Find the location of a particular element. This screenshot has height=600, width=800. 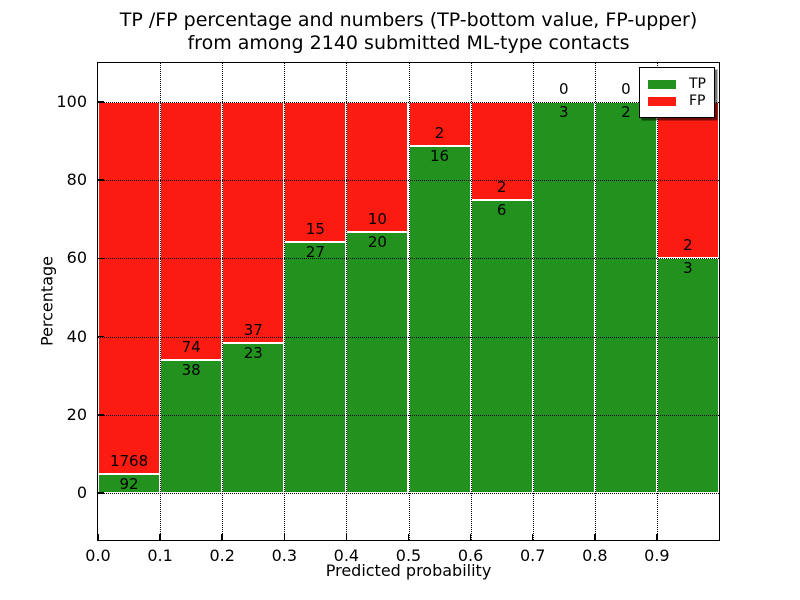

legend-swatch-tp is located at coordinates (662, 84).